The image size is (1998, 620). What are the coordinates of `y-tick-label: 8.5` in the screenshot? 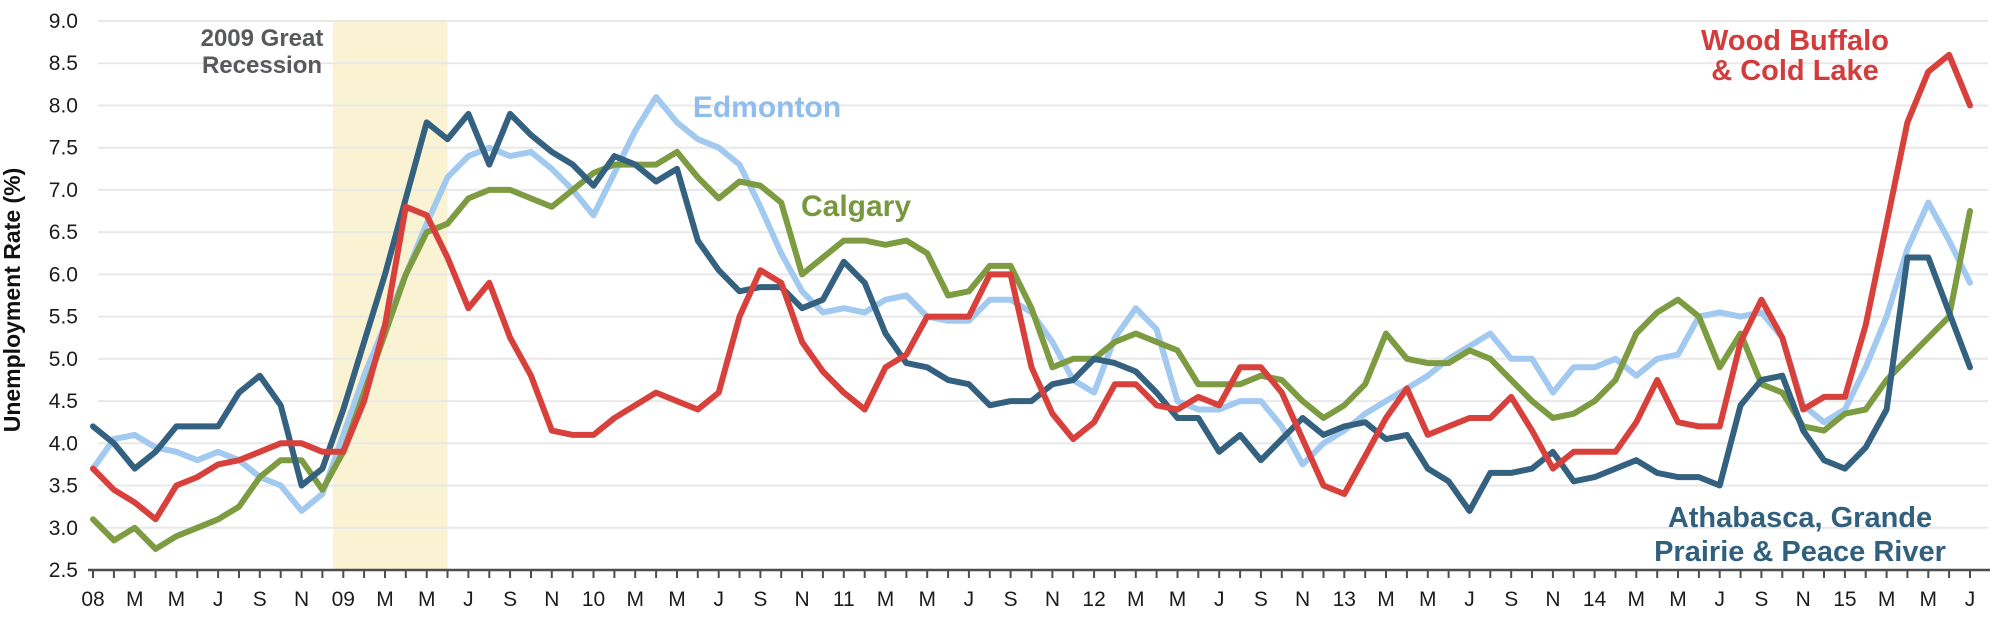 It's located at (63, 63).